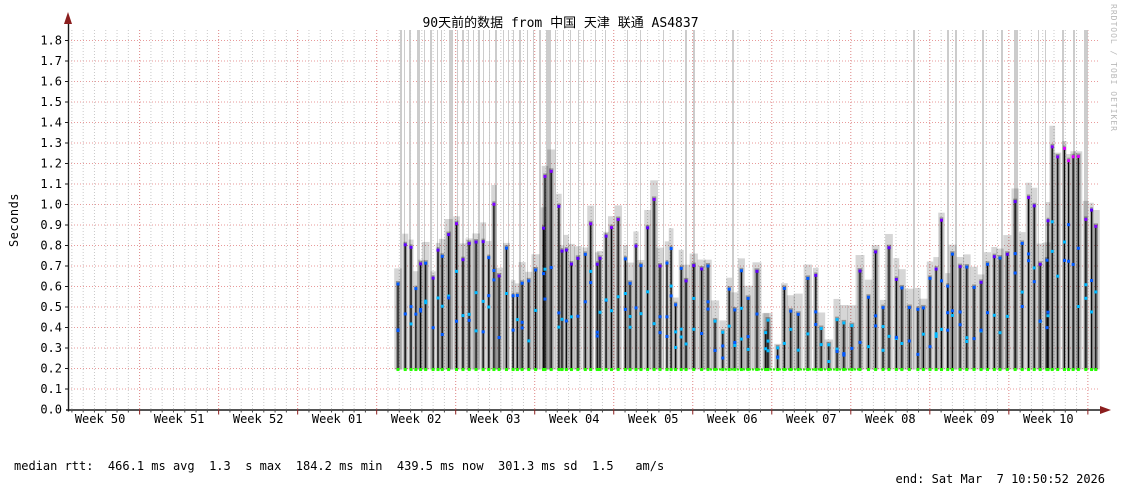 The image size is (1121, 494). I want to click on svg-text: Week 09, so click(969, 419).